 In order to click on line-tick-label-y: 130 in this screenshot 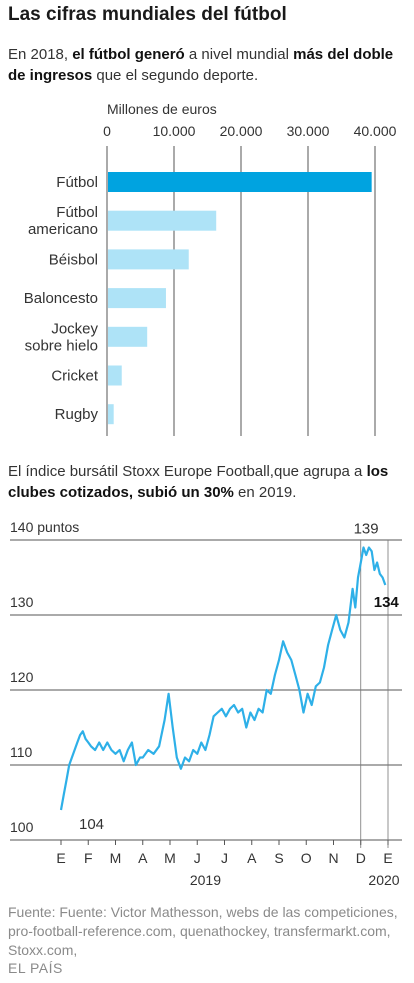, I will do `click(22, 602)`.